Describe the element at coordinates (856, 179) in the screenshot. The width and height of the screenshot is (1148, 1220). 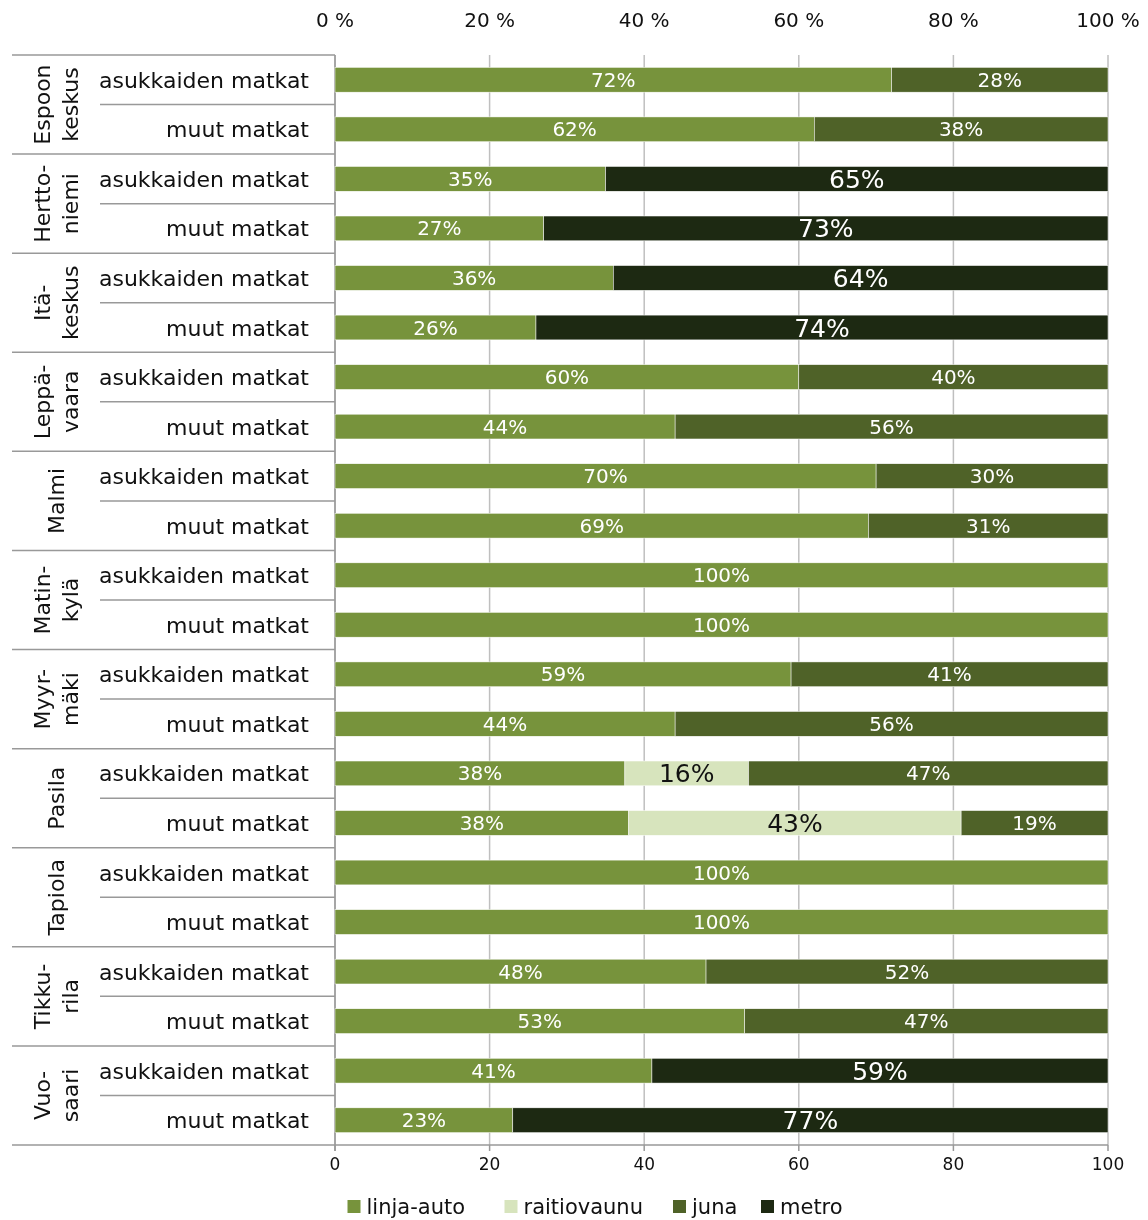
I see `data-label: 65%` at that location.